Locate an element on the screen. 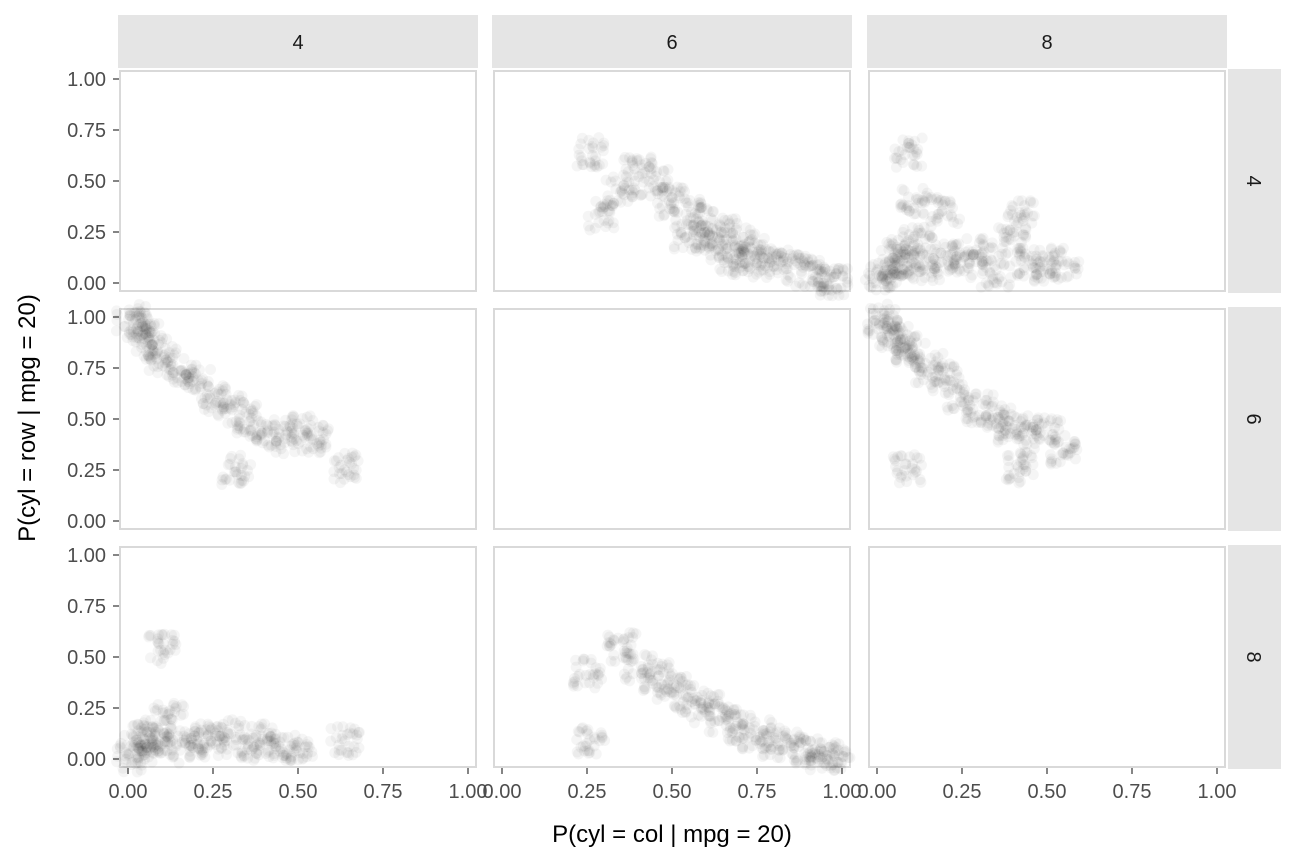  y-tick-label: 0.75 is located at coordinates (86, 607).